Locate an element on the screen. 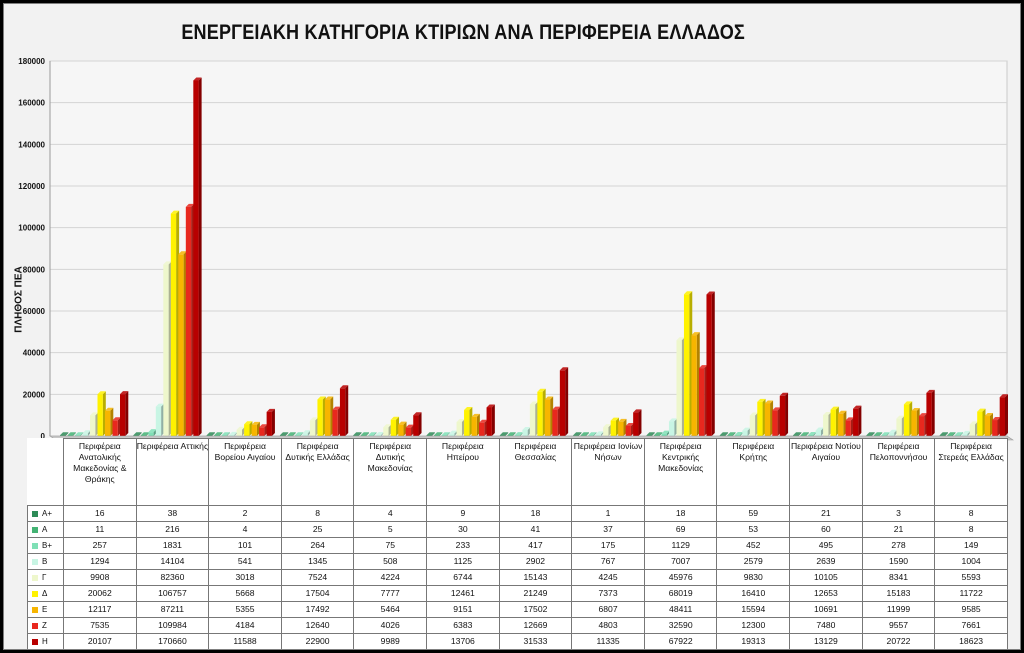 This screenshot has height=653, width=1024. series-label: Α+ is located at coordinates (45, 513).